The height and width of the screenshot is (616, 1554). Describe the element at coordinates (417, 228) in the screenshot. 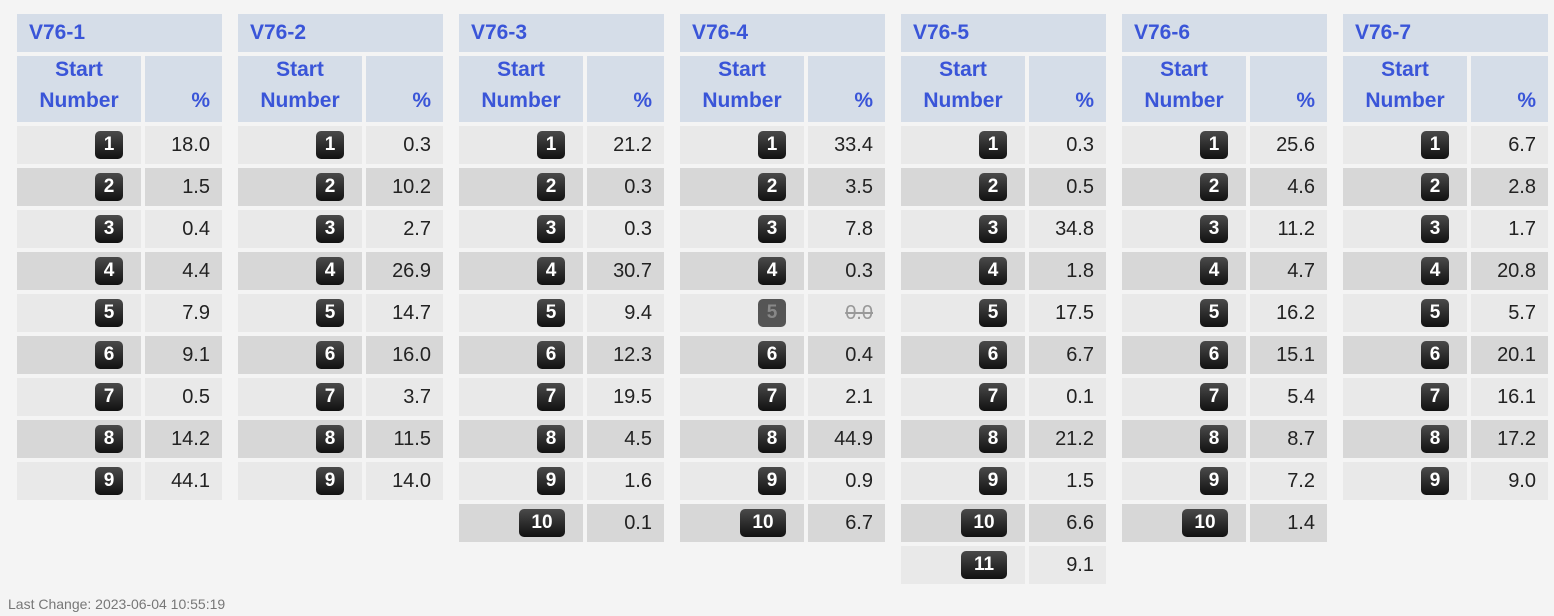

I see `percent-value: 2.7` at that location.